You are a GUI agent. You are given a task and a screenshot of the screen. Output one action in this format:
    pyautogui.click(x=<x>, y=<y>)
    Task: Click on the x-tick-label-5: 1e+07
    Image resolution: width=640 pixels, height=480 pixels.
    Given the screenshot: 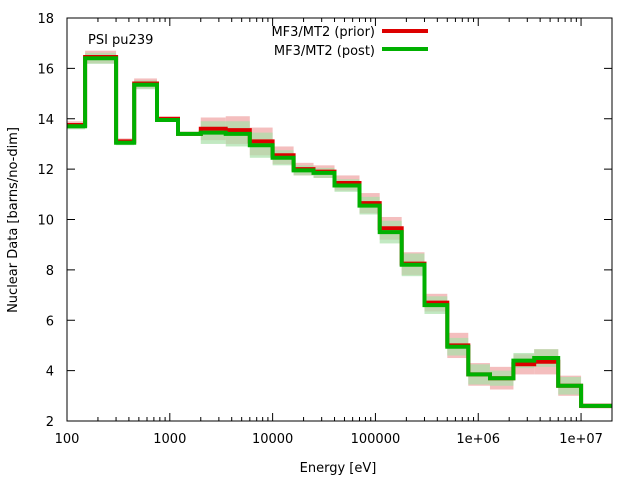 What is the action you would take?
    pyautogui.click(x=581, y=439)
    